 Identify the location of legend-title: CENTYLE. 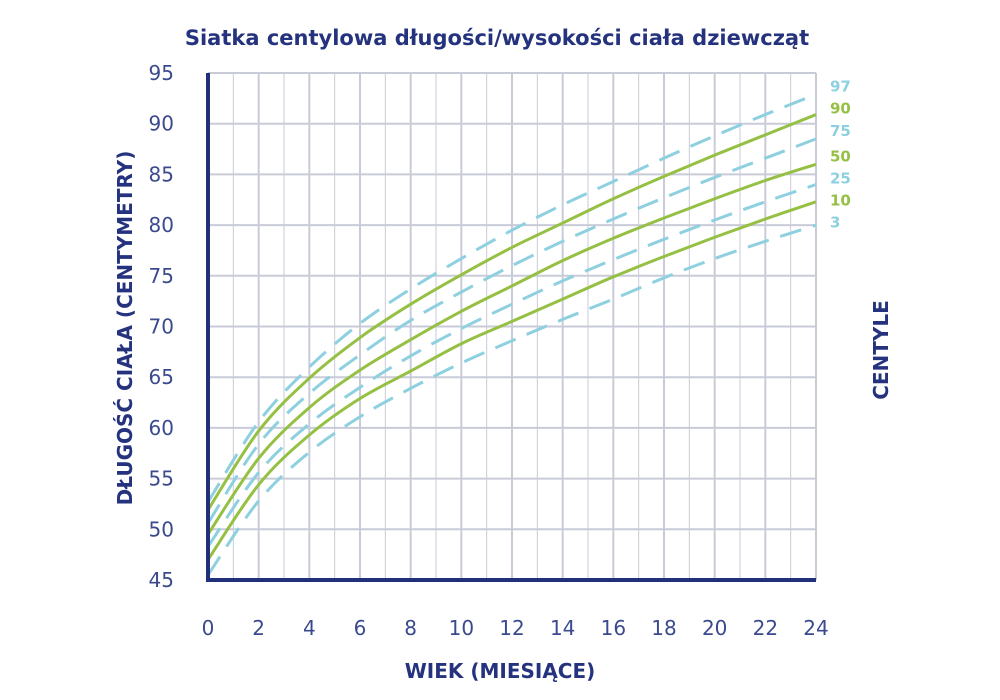
(881, 350).